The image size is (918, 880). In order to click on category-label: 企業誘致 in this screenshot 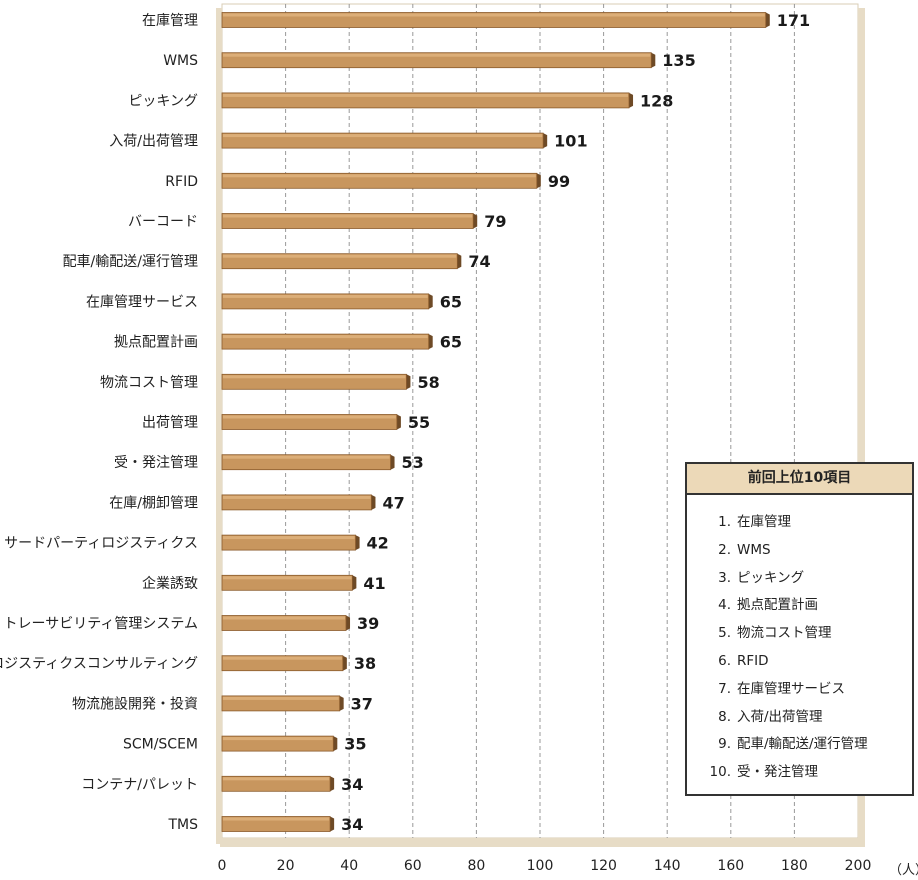, I will do `click(170, 583)`.